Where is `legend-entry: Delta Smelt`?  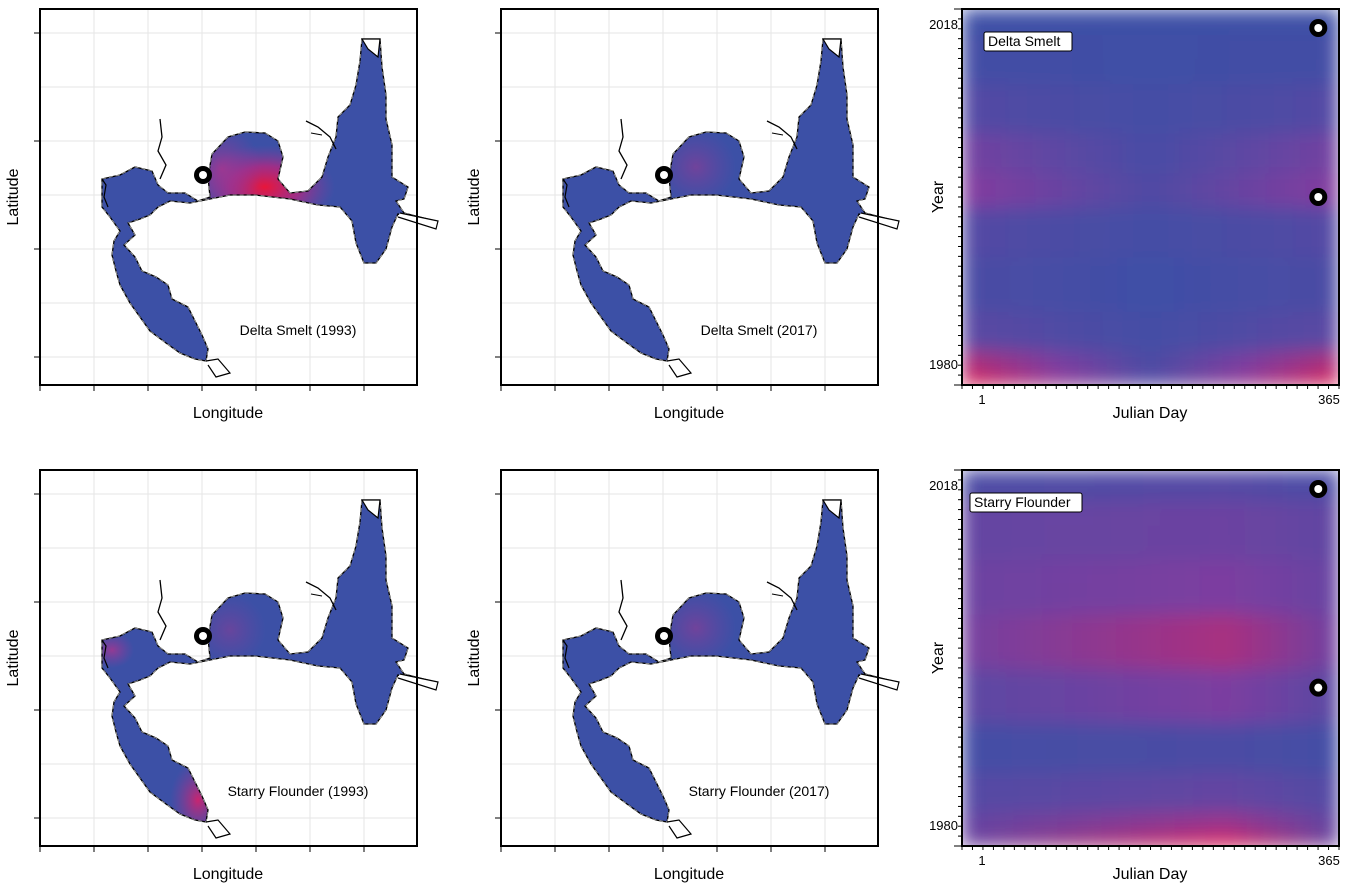
legend-entry: Delta Smelt is located at coordinates (1024, 41).